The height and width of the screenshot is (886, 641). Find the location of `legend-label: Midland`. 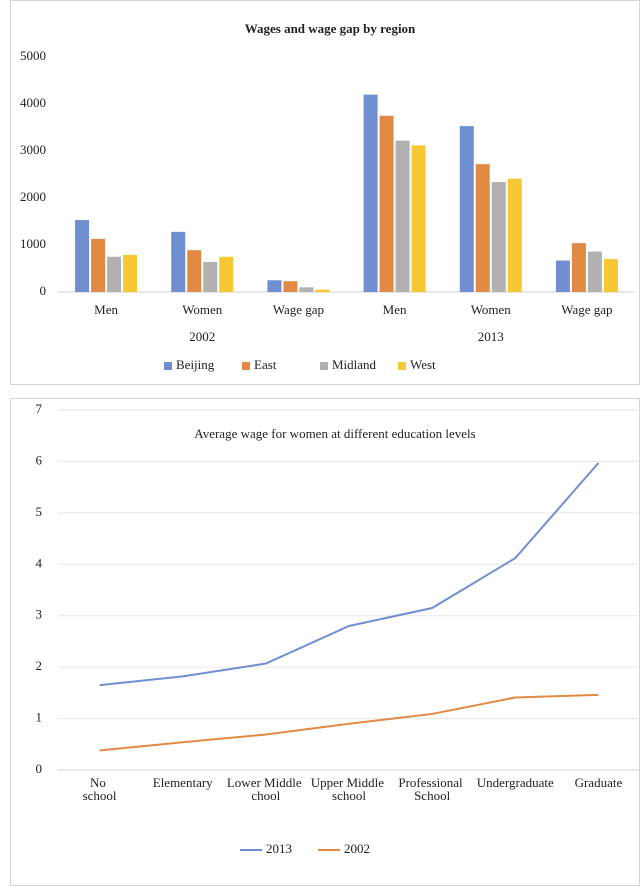

legend-label: Midland is located at coordinates (354, 364).